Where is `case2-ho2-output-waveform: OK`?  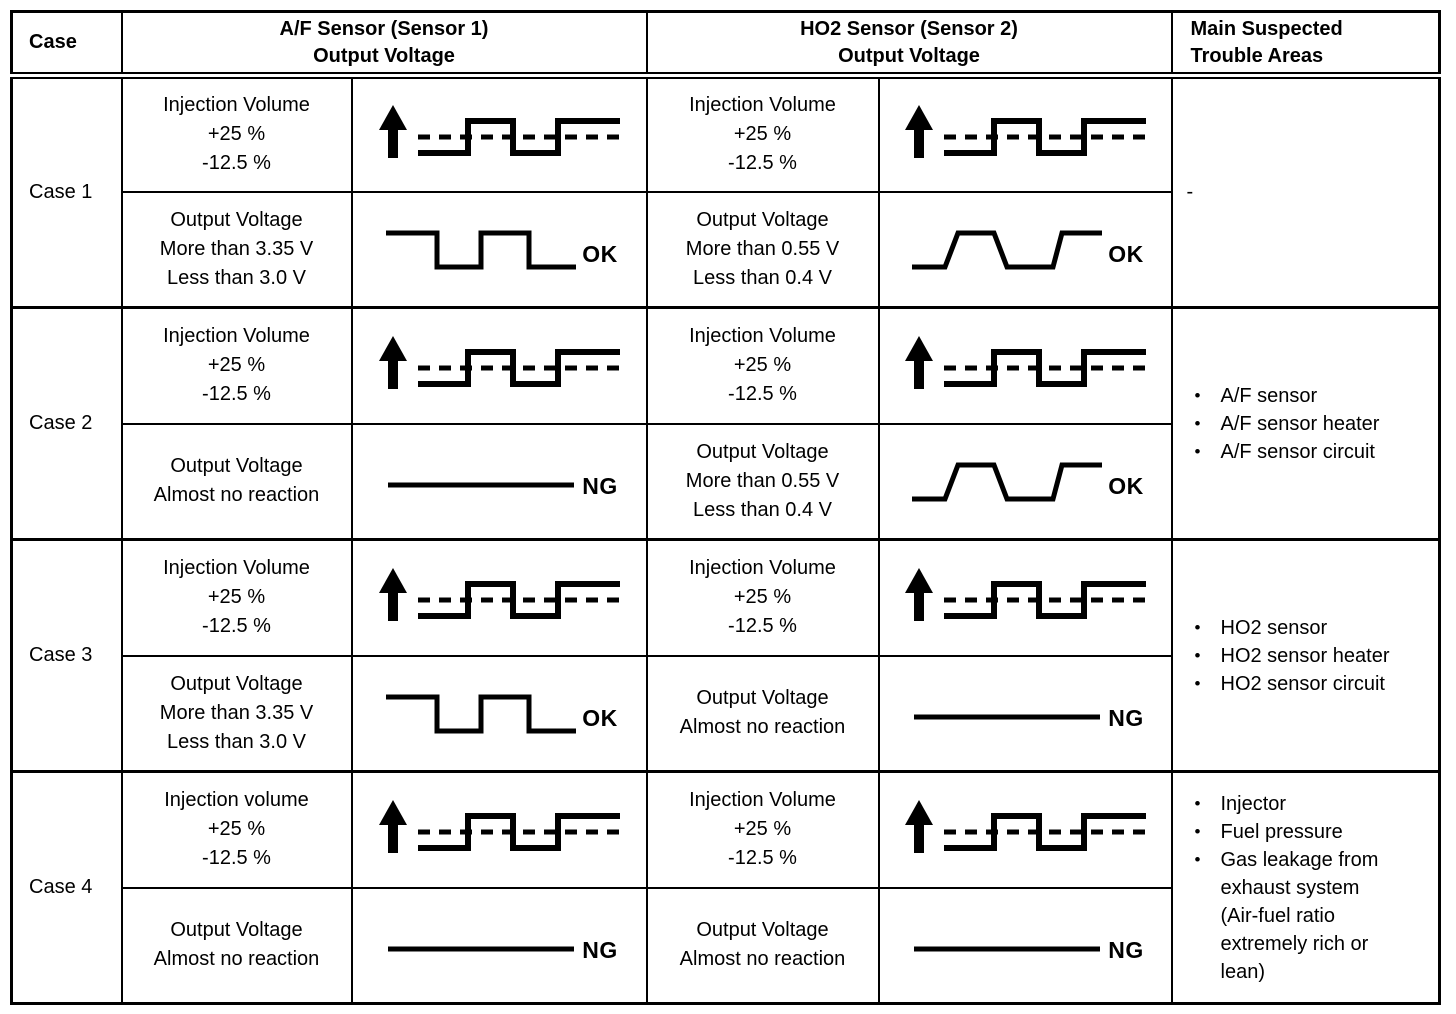 case2-ho2-output-waveform: OK is located at coordinates (1025, 481).